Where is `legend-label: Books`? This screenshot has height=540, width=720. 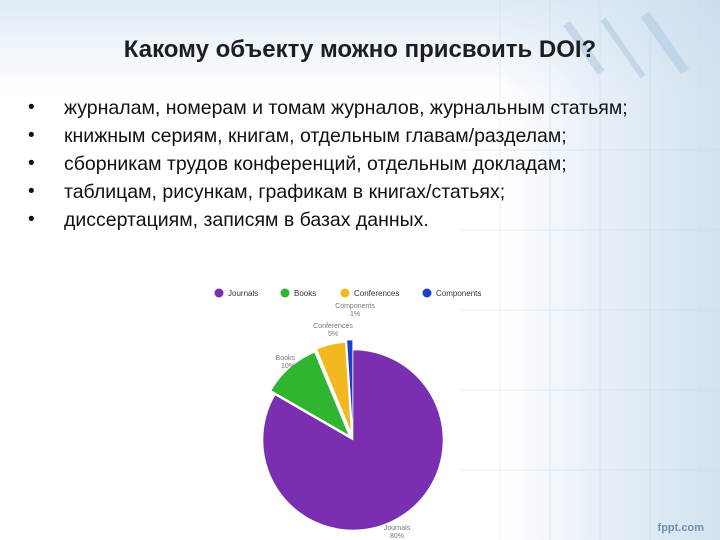
legend-label: Books is located at coordinates (305, 293).